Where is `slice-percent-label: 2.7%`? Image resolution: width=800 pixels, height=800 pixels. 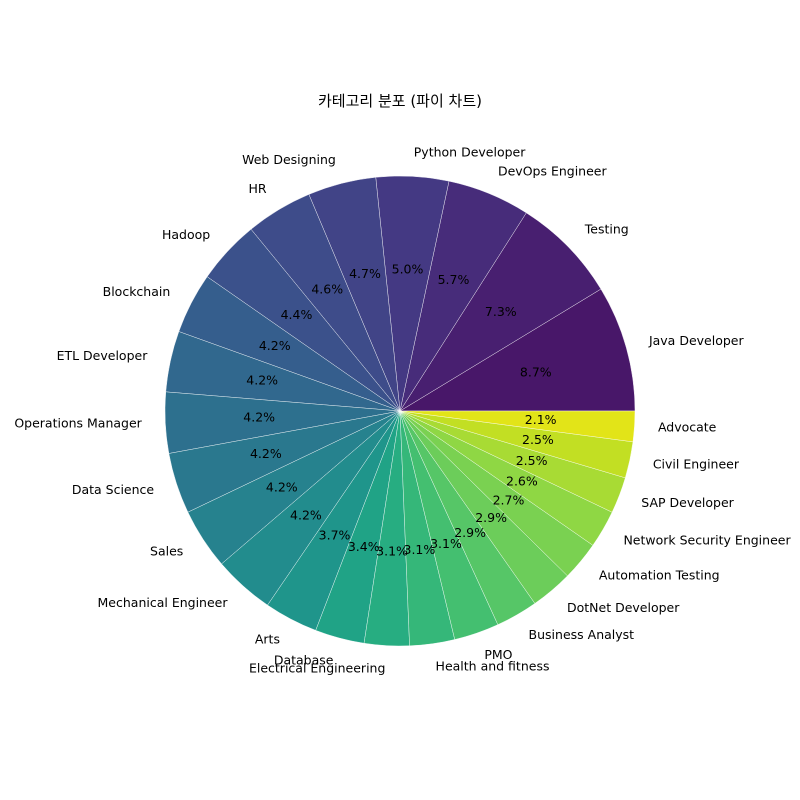
slice-percent-label: 2.7% is located at coordinates (509, 500).